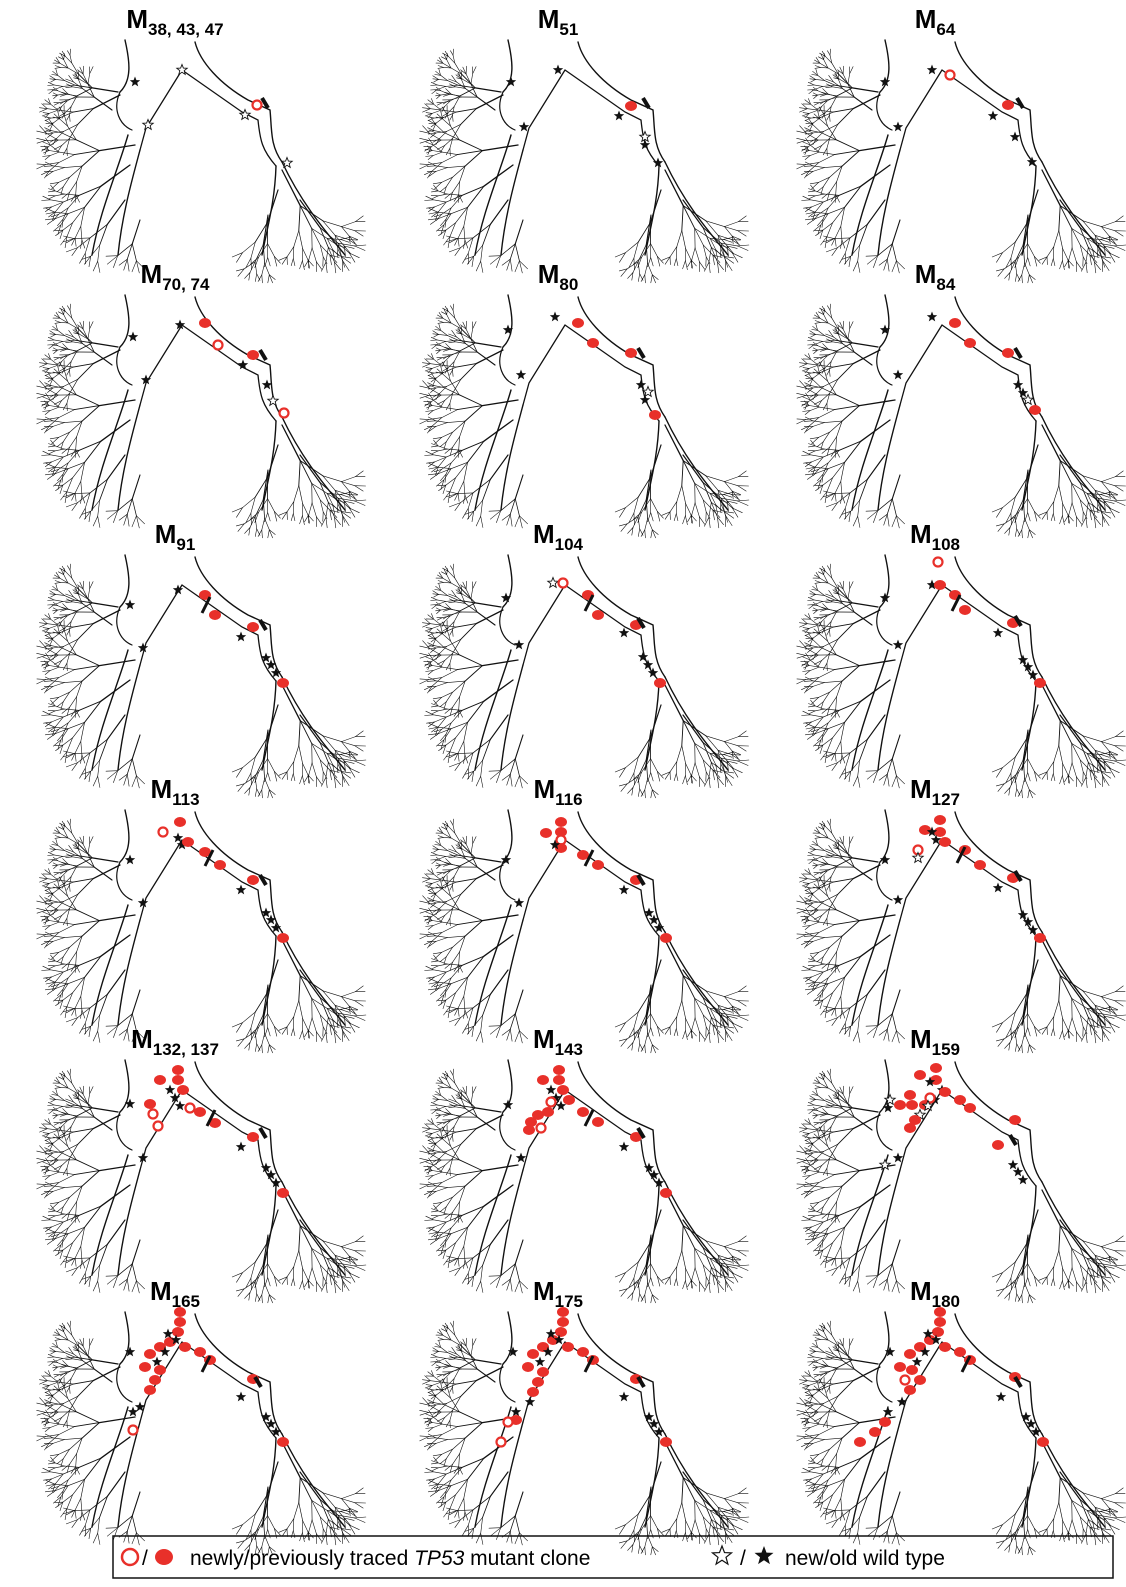 The height and width of the screenshot is (1587, 1126). What do you see at coordinates (960, 659) in the screenshot?
I see `panel: M108` at bounding box center [960, 659].